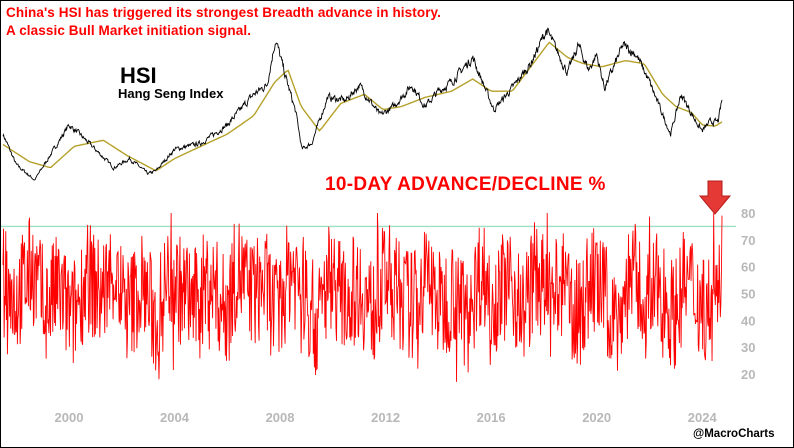 This screenshot has height=448, width=794. What do you see at coordinates (69, 417) in the screenshot?
I see `x-tick-label: 2000` at bounding box center [69, 417].